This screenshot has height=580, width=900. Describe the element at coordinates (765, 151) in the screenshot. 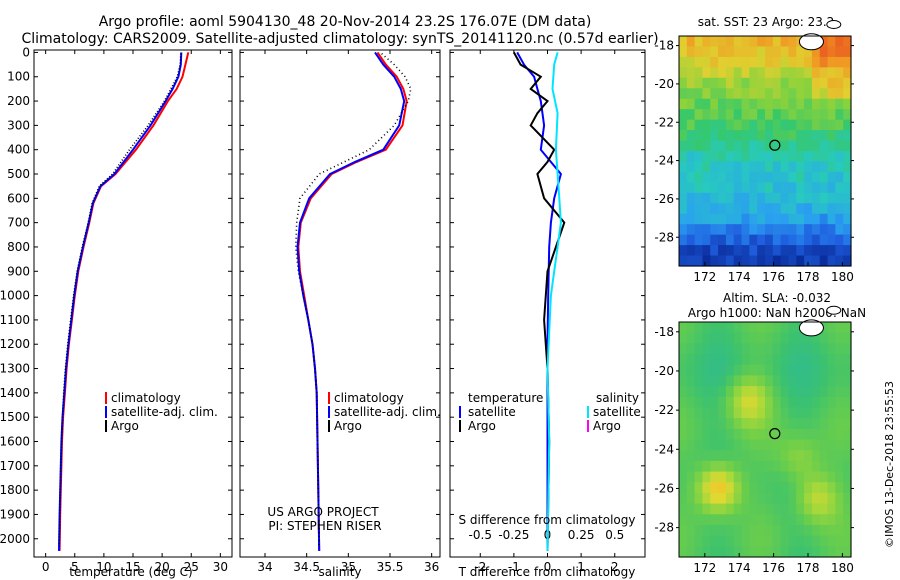

I see `map-frame` at that location.